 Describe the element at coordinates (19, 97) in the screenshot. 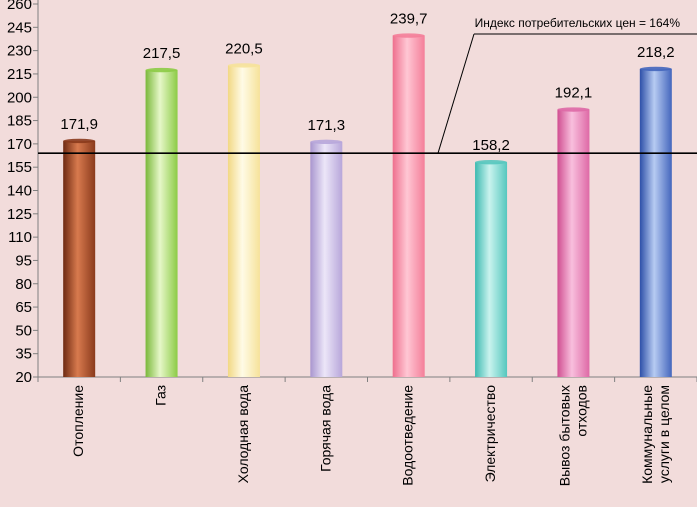

I see `y-tick-label: 200` at that location.